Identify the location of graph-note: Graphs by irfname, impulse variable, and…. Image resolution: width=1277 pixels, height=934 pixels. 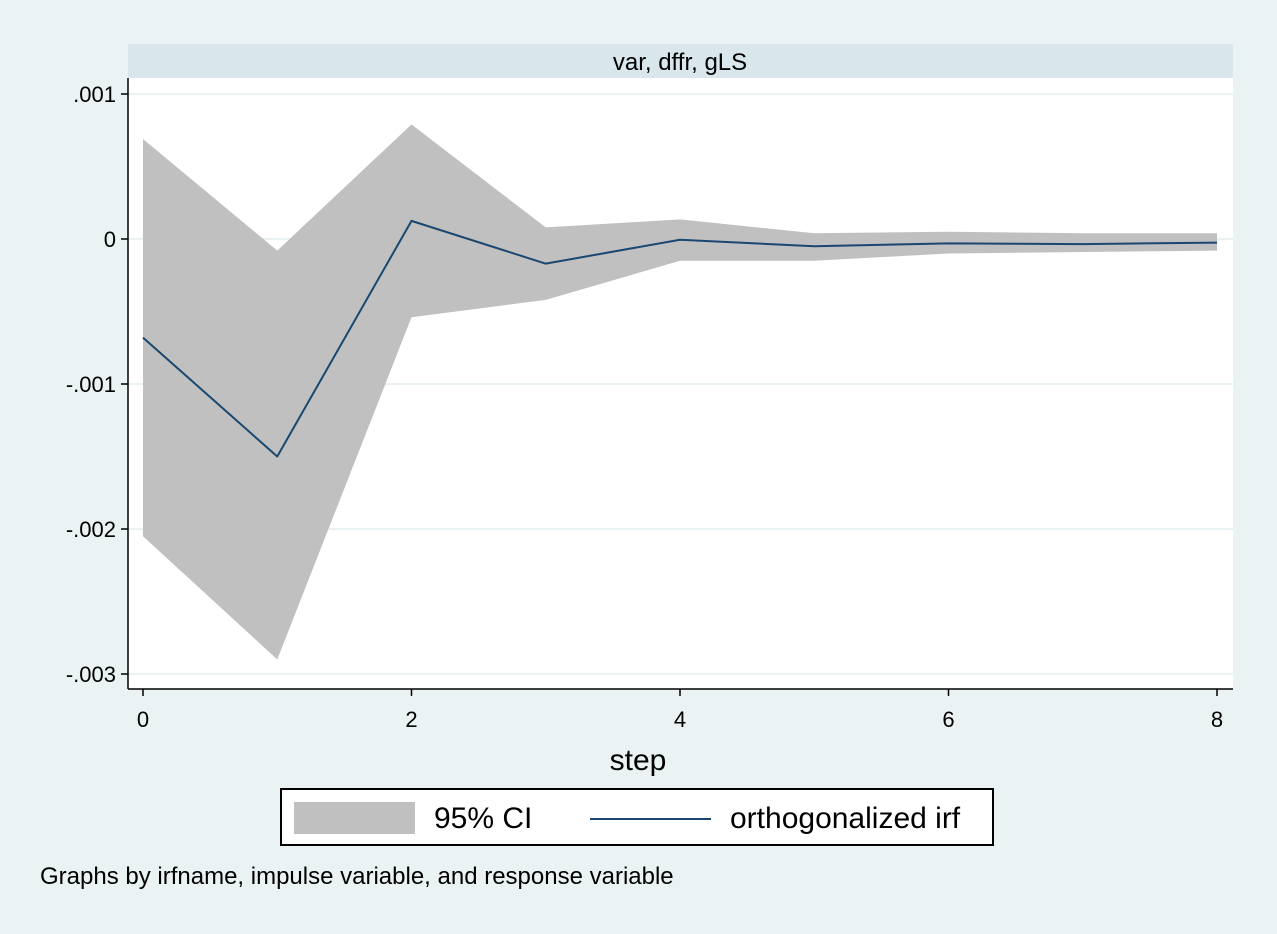
(357, 877).